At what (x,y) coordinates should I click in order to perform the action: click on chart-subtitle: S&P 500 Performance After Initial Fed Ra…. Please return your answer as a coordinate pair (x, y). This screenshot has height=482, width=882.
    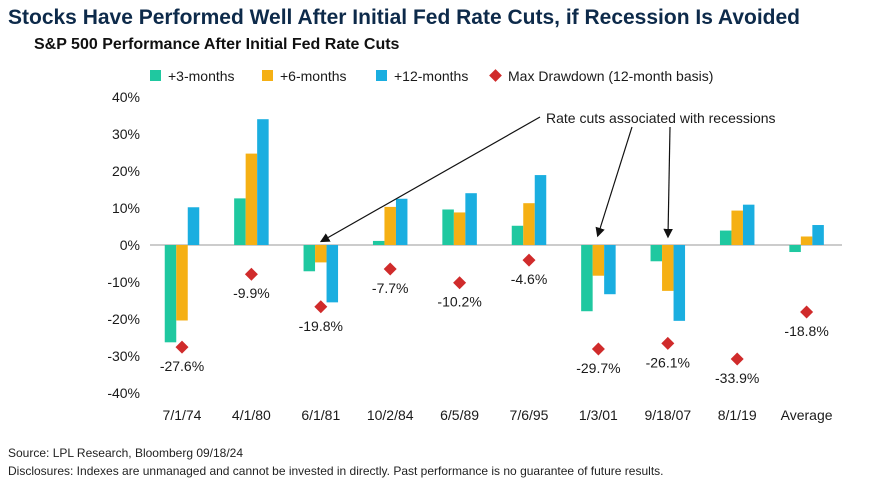
    Looking at the image, I should click on (217, 44).